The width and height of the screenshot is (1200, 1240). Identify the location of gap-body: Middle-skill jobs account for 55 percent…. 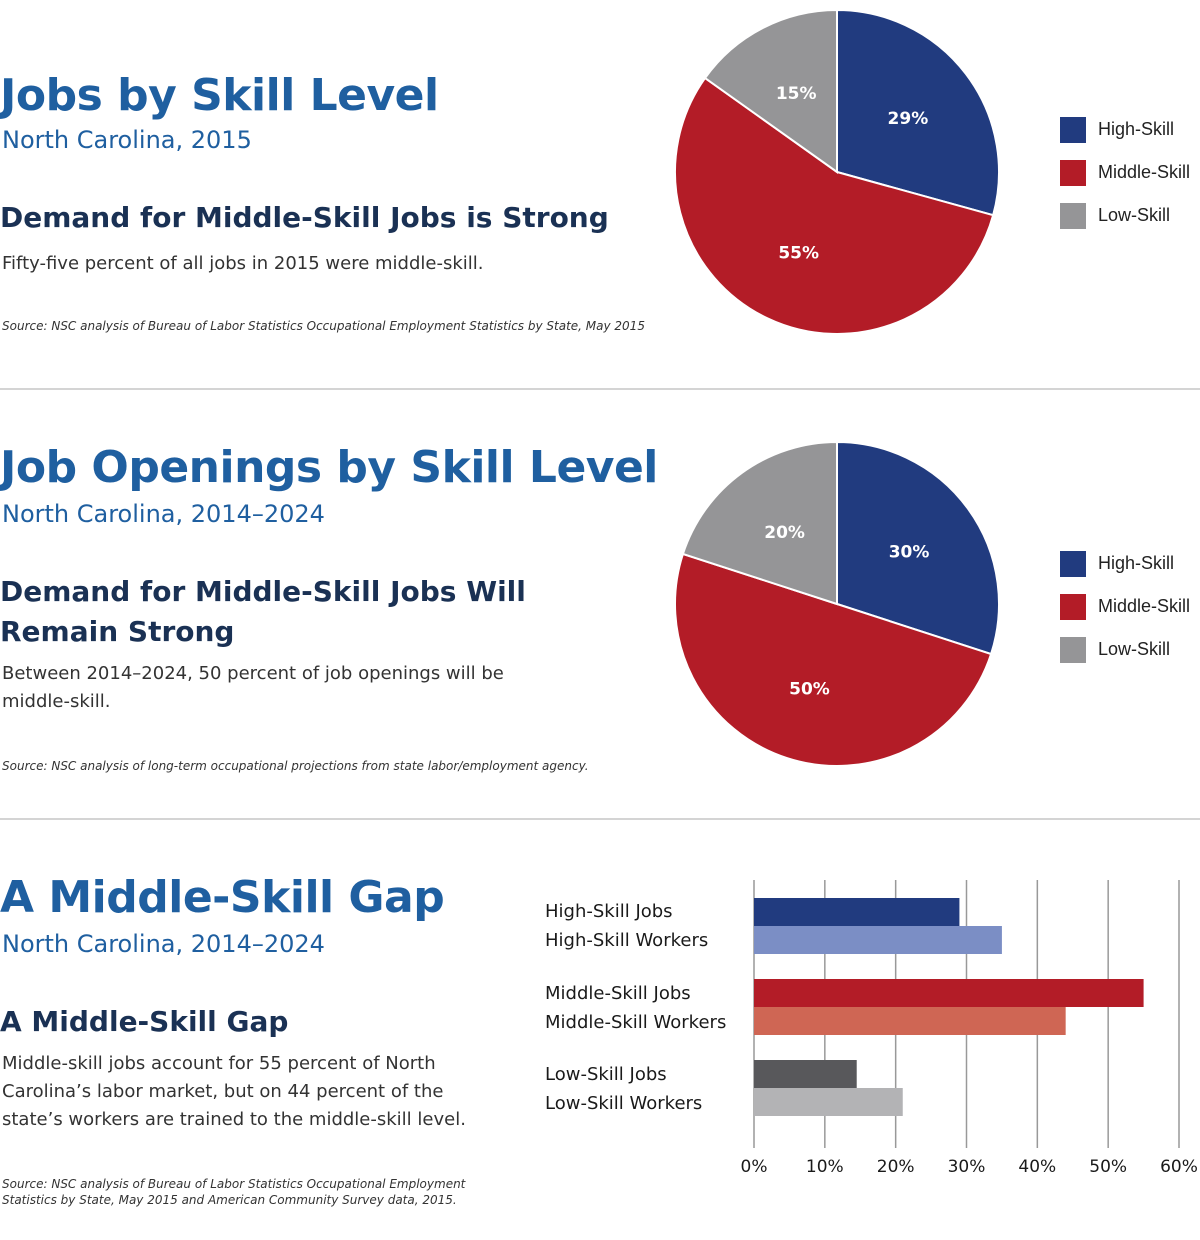
(234, 1092).